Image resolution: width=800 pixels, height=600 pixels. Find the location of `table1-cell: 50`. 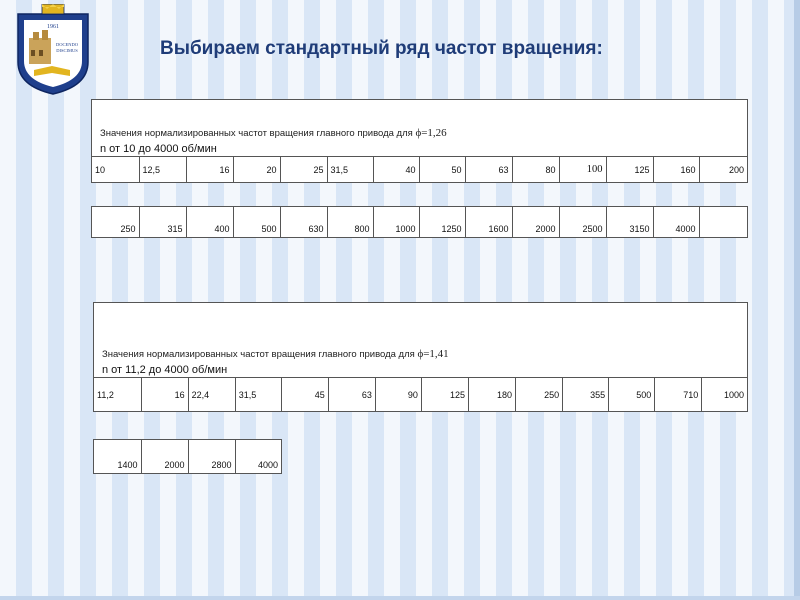

table1-cell: 50 is located at coordinates (441, 169).